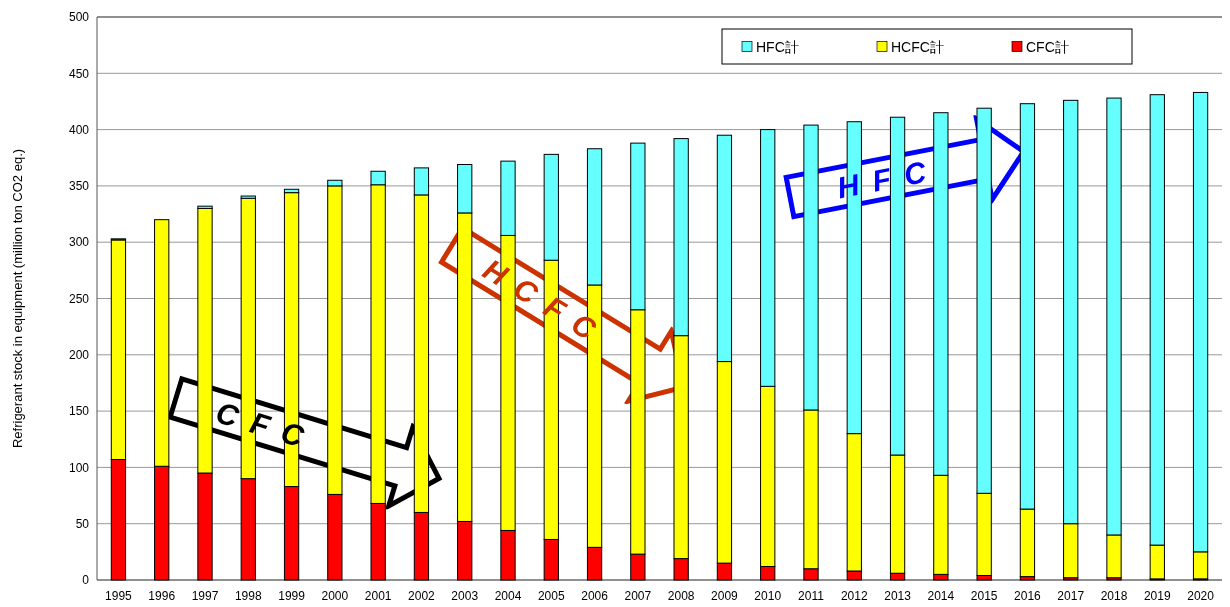  Describe the element at coordinates (162, 596) in the screenshot. I see `x-tick-label: 1996` at that location.